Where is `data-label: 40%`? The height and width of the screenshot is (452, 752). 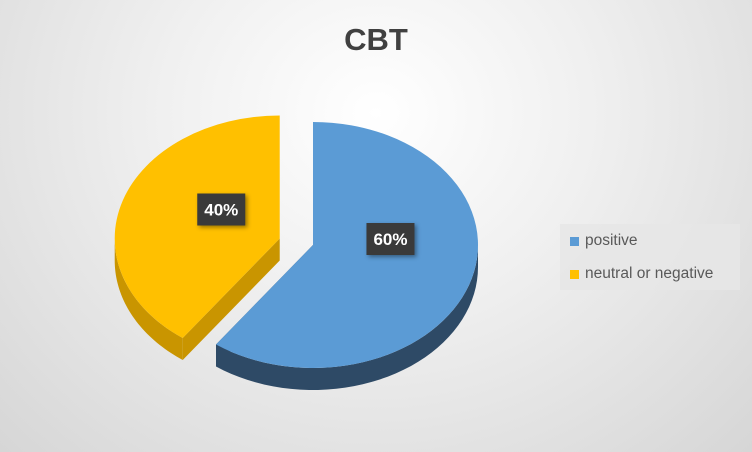
data-label: 40% is located at coordinates (221, 210).